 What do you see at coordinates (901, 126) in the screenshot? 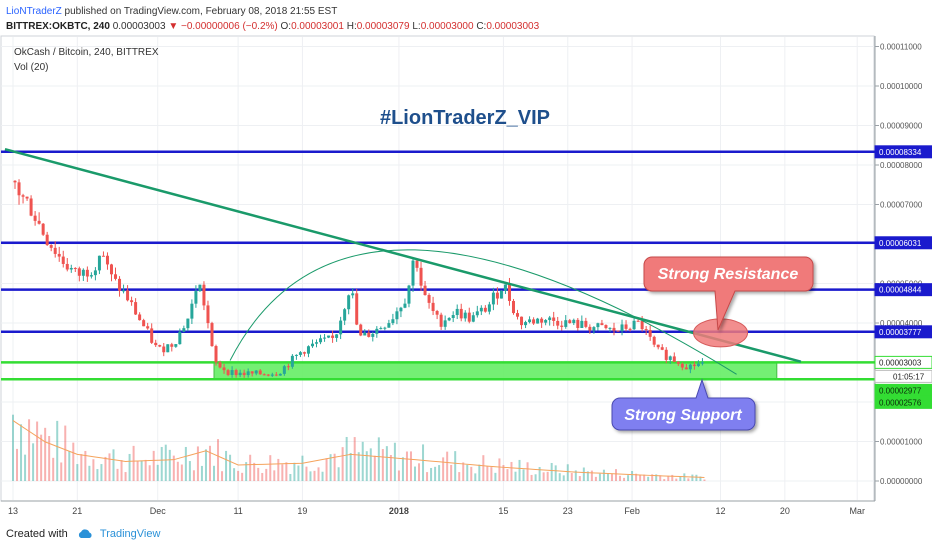
I see `price-tick-label: 0.00009000` at bounding box center [901, 126].